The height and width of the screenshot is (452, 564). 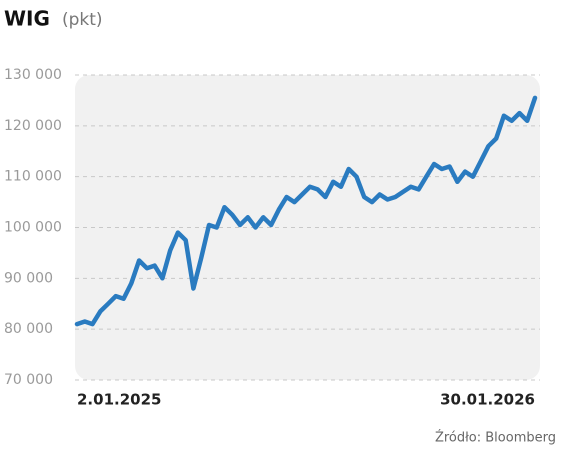 What do you see at coordinates (28, 329) in the screenshot?
I see `y-tick-label: 80 000` at bounding box center [28, 329].